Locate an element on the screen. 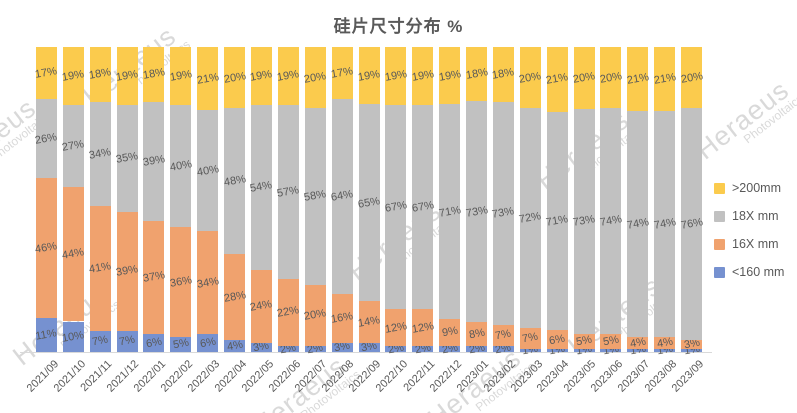  legend-item: >200mm is located at coordinates (749, 188).